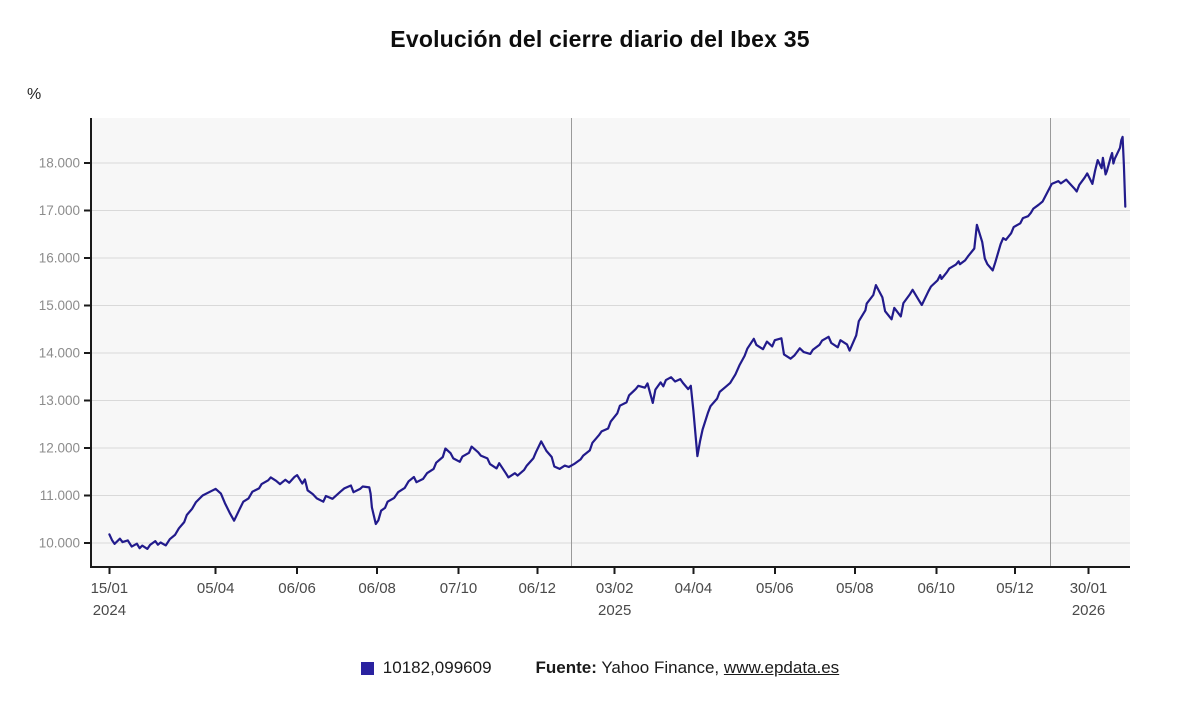 The image size is (1200, 720). I want to click on x-tick-year-label: 2025, so click(614, 610).